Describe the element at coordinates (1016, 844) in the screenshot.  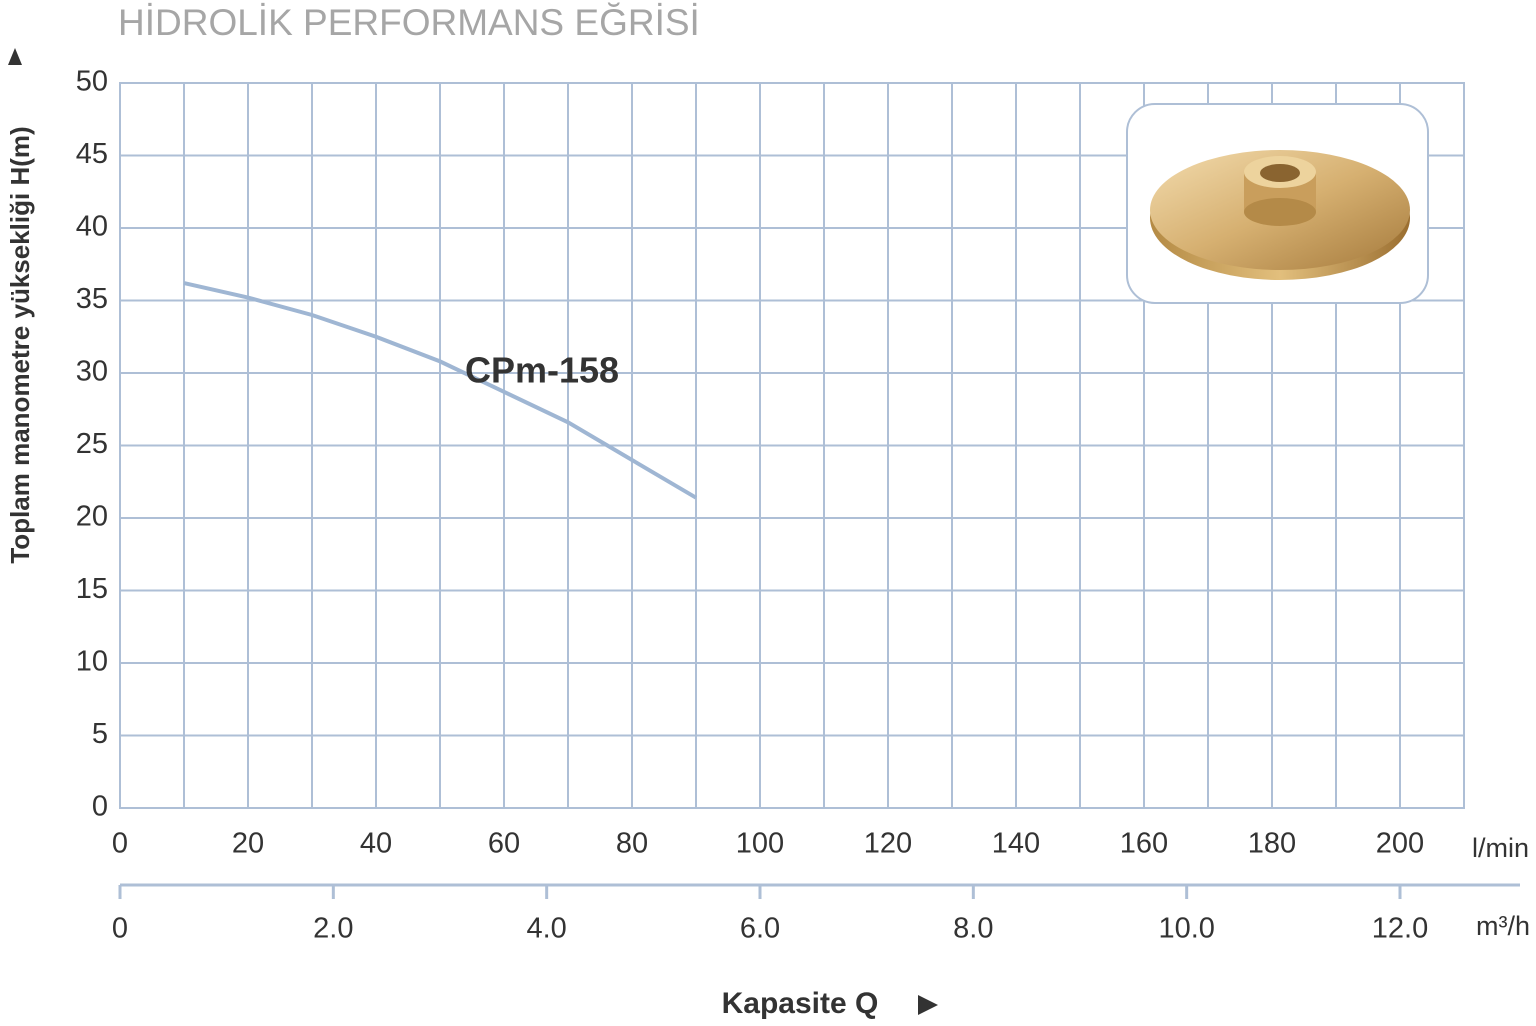
I see `x-tick-label: 140` at that location.